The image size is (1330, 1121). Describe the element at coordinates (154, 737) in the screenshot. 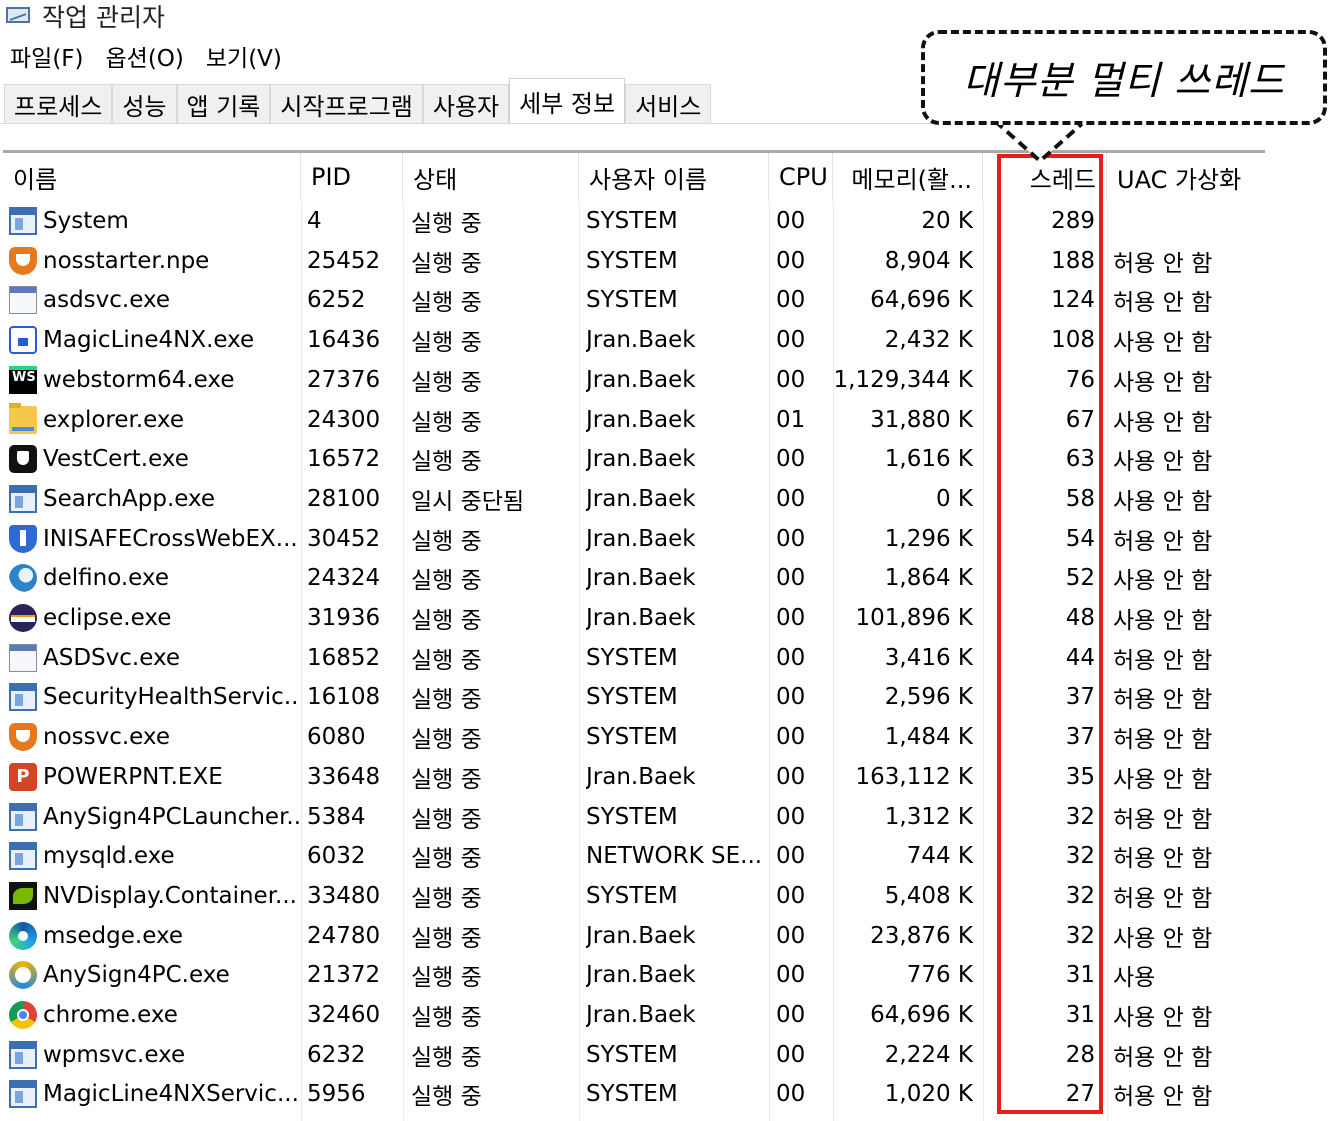

I see `process-name-cell: nossvc.exe` at that location.